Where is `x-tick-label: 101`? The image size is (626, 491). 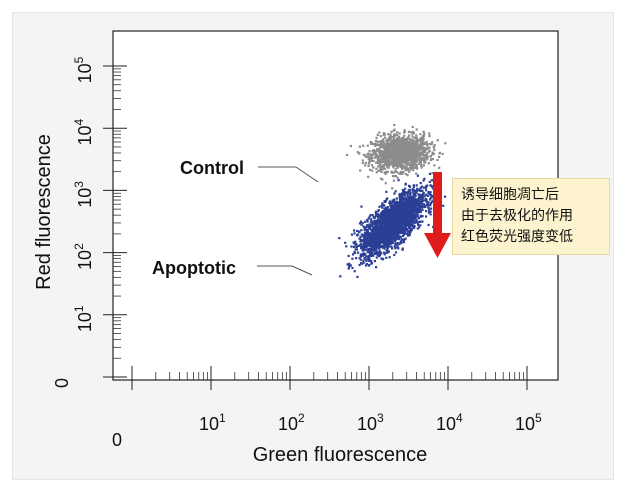
x-tick-label: 101 is located at coordinates (212, 422).